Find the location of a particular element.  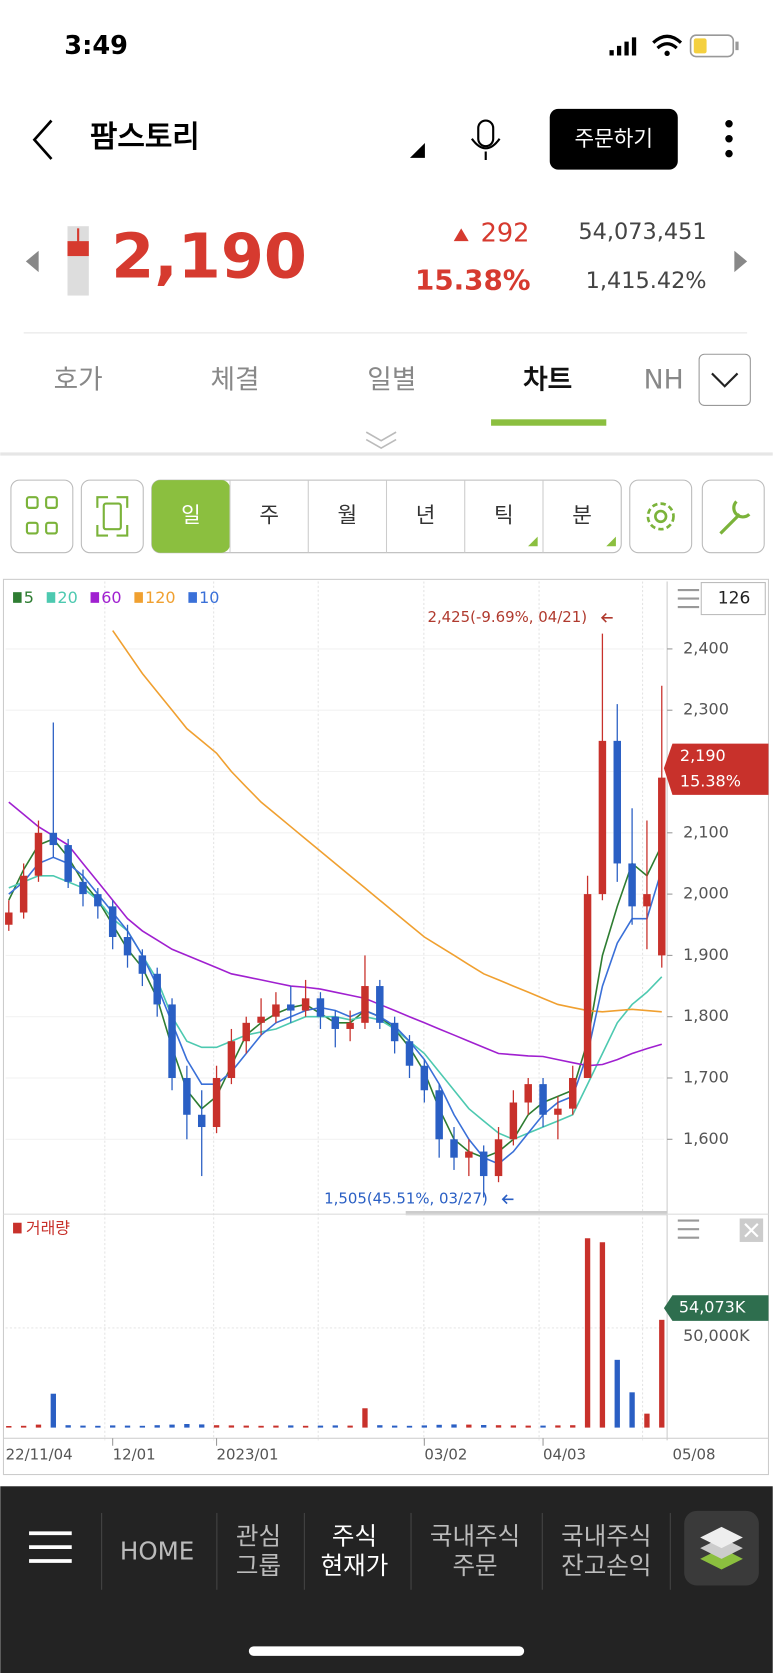

nav-item: 국내주식 잔고손익 is located at coordinates (606, 1551).